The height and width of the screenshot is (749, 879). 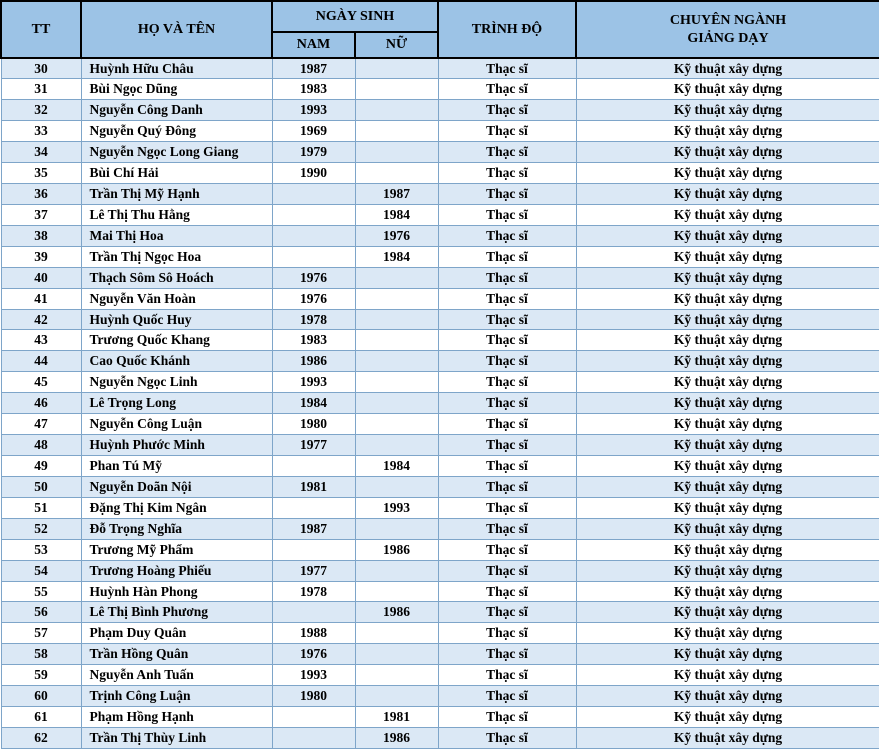 I want to click on cell-name: Huỳnh Phước Minh, so click(x=176, y=445).